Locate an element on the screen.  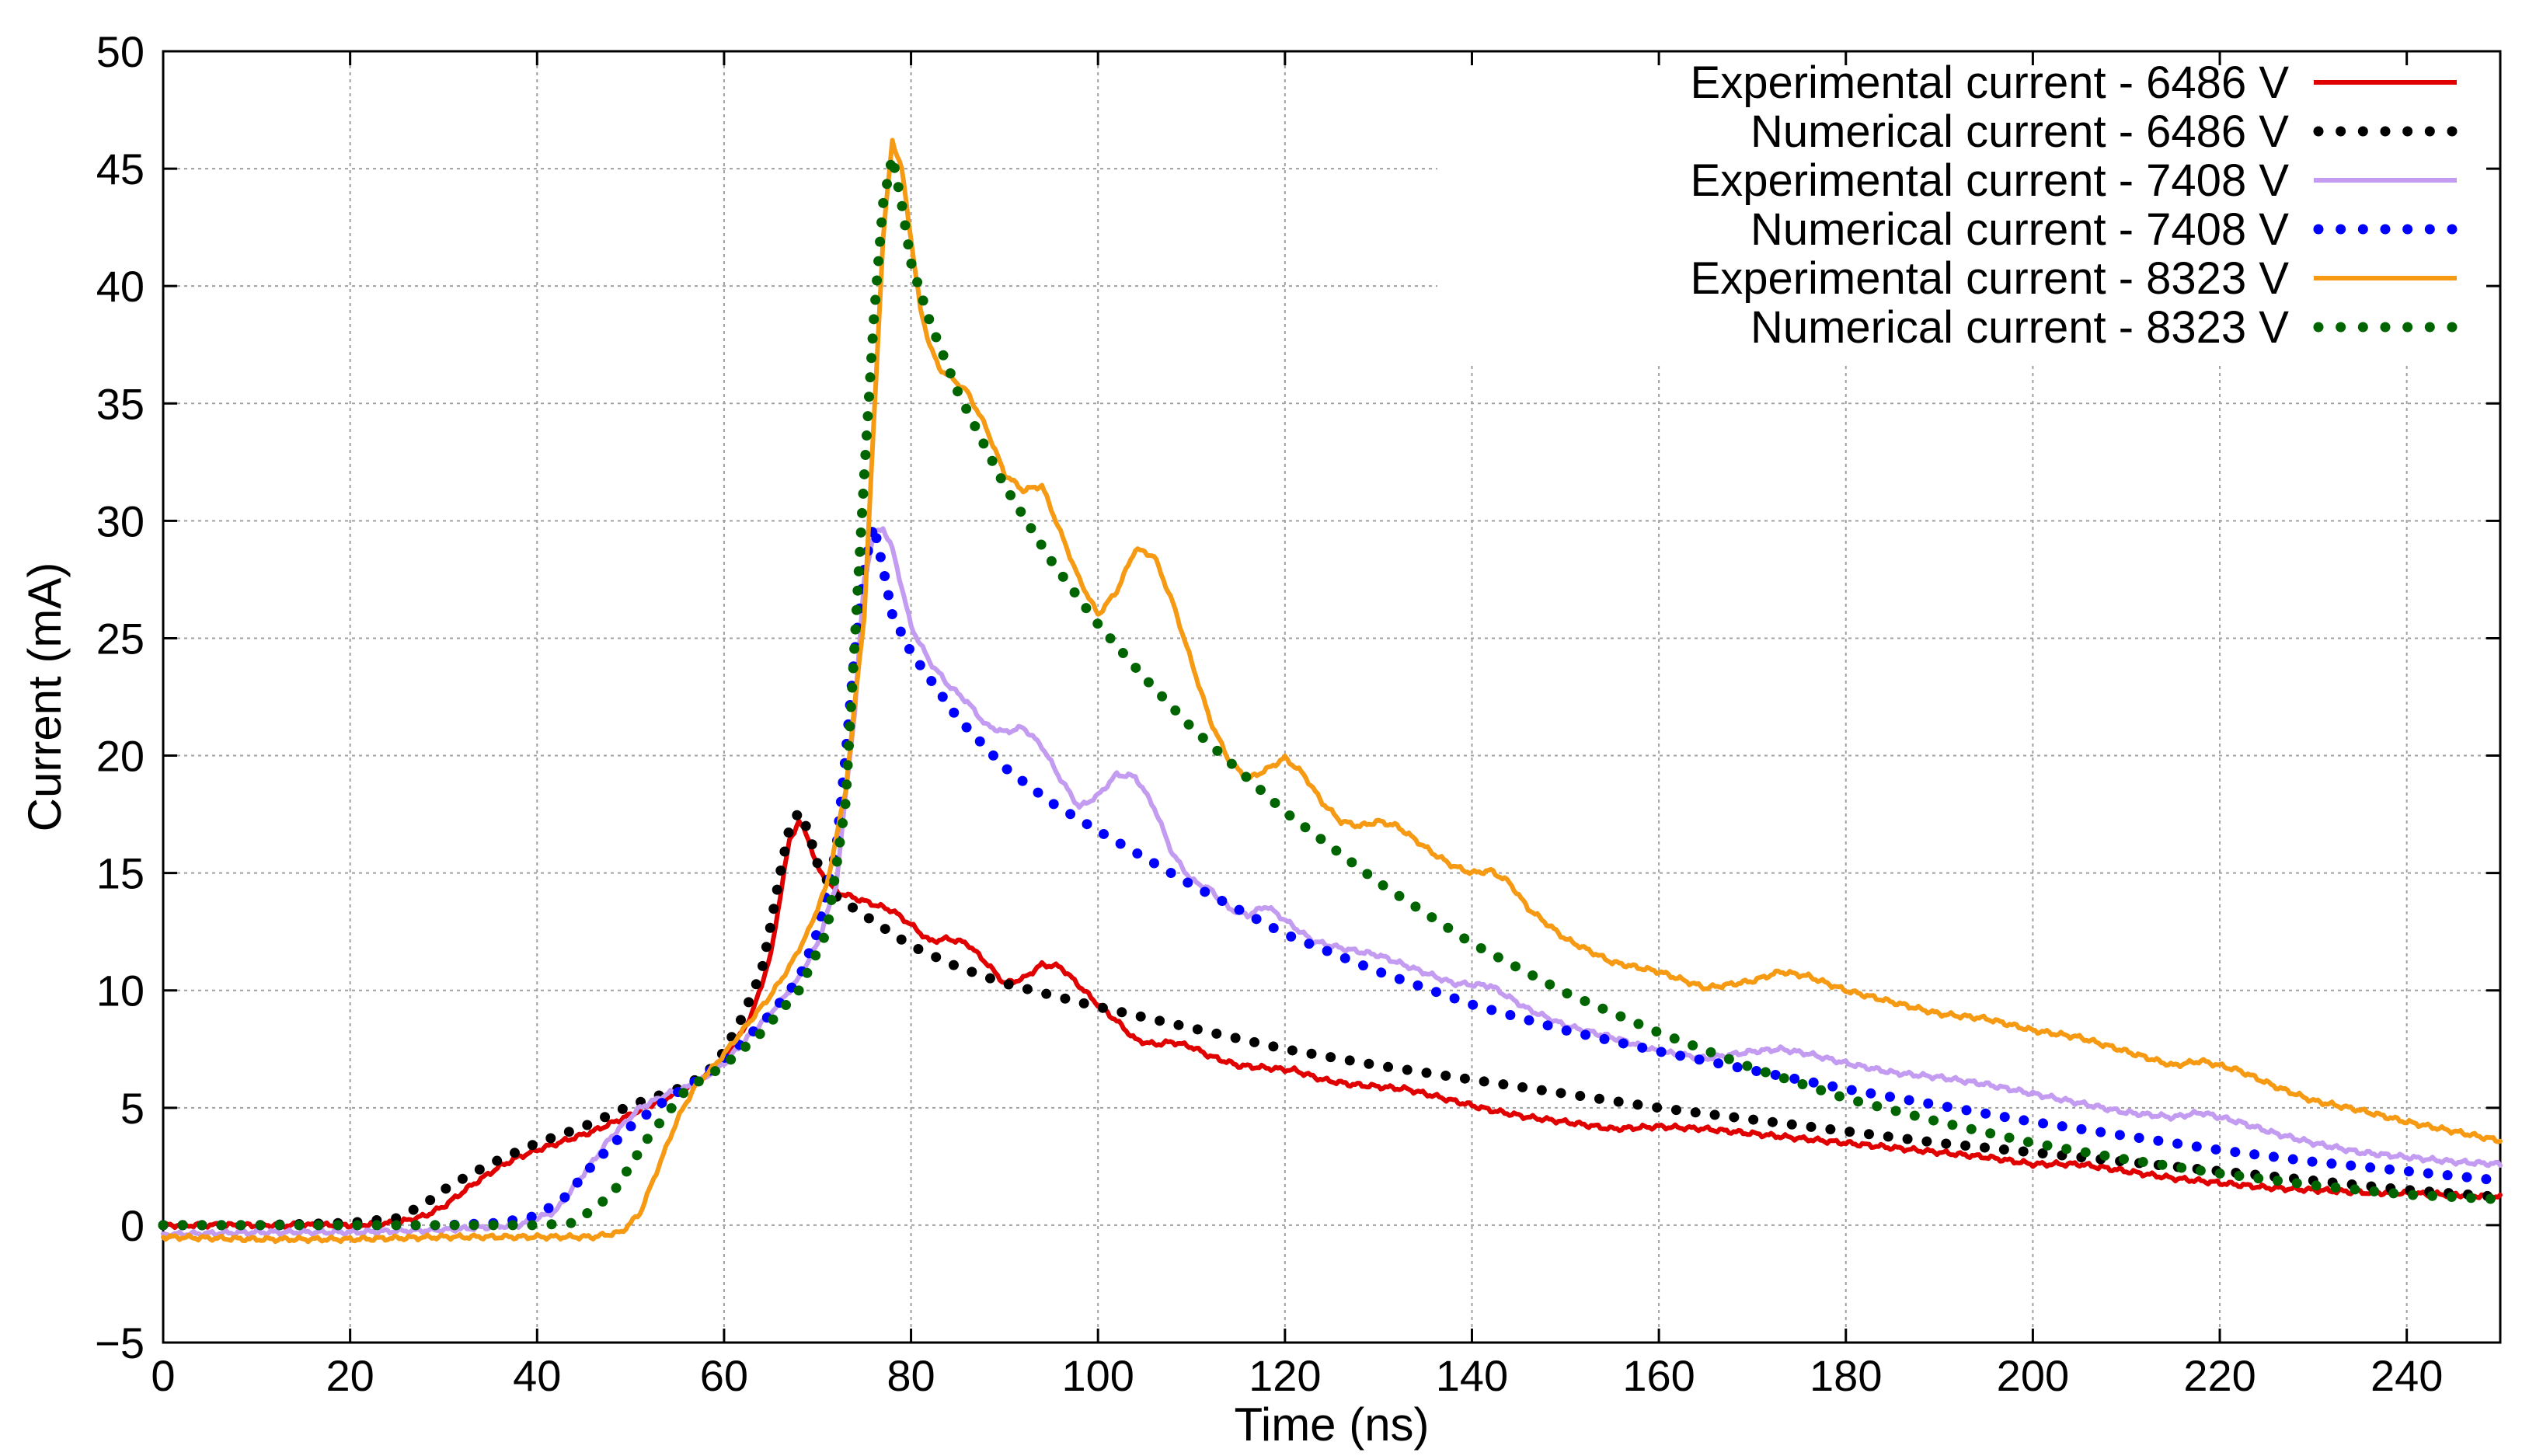
x-tick-label: 240 is located at coordinates (2407, 1375).